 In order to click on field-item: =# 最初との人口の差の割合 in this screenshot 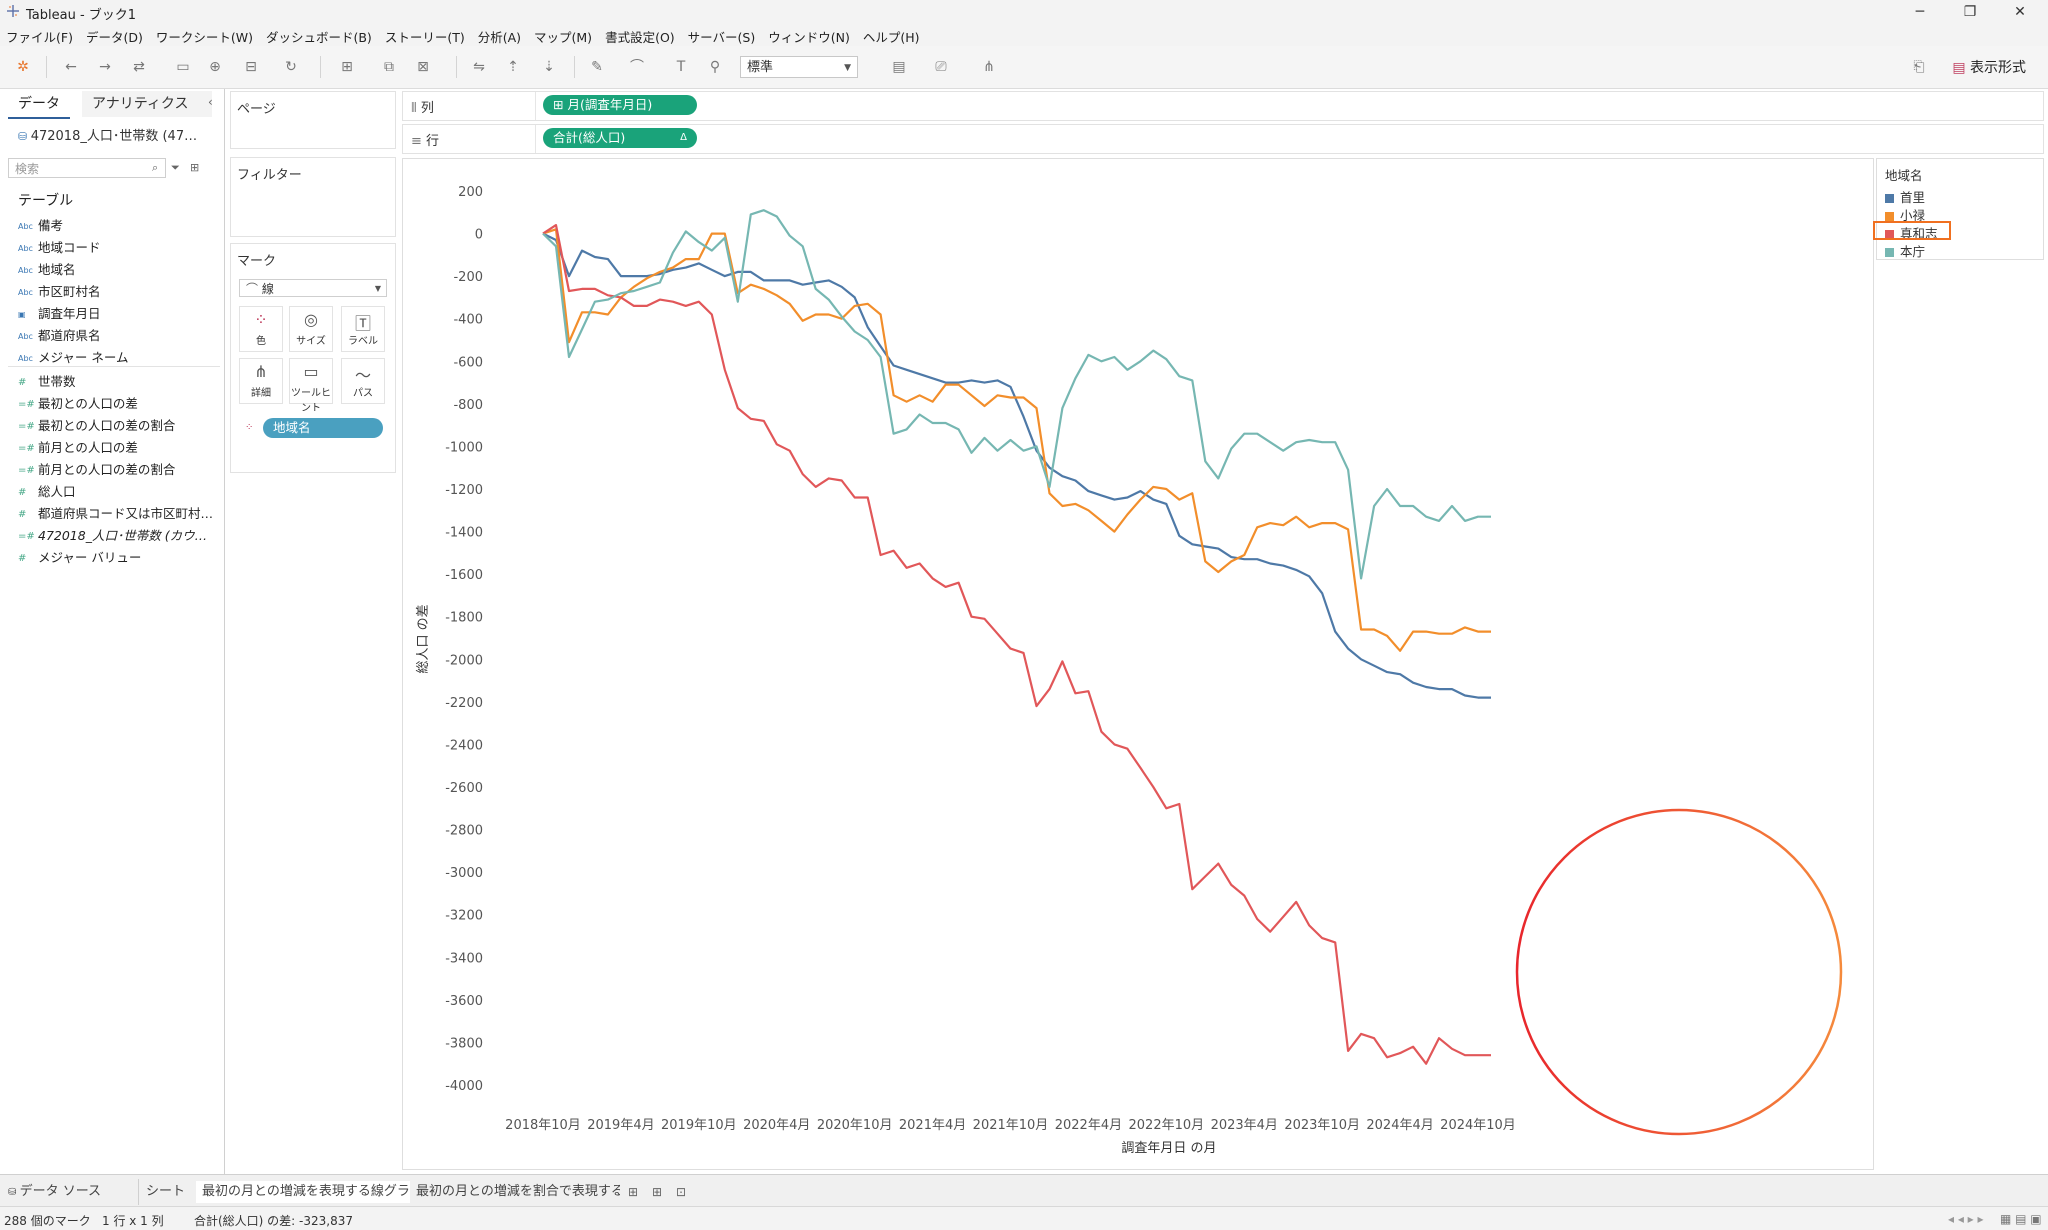, I will do `click(118, 424)`.